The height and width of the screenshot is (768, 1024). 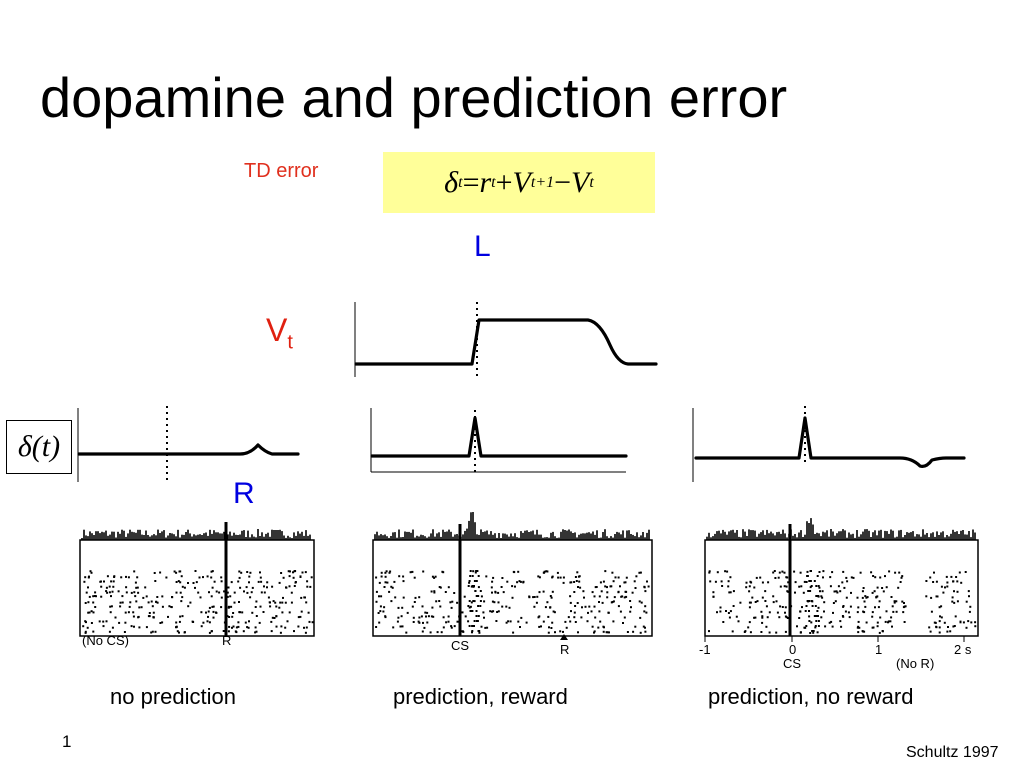 What do you see at coordinates (830, 442) in the screenshot?
I see `delta3-curve` at bounding box center [830, 442].